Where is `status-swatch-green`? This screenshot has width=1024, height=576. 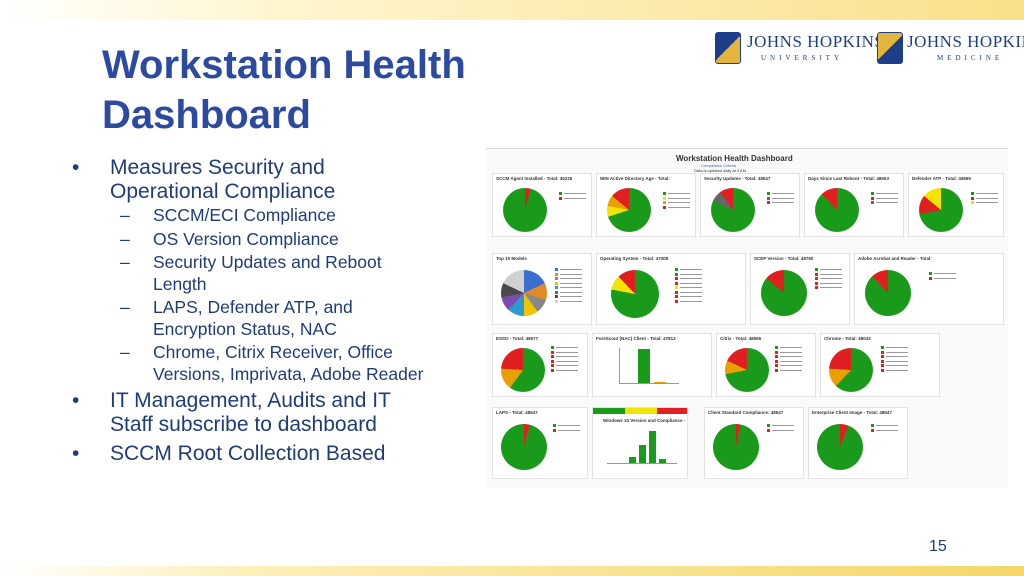 status-swatch-green is located at coordinates (609, 411).